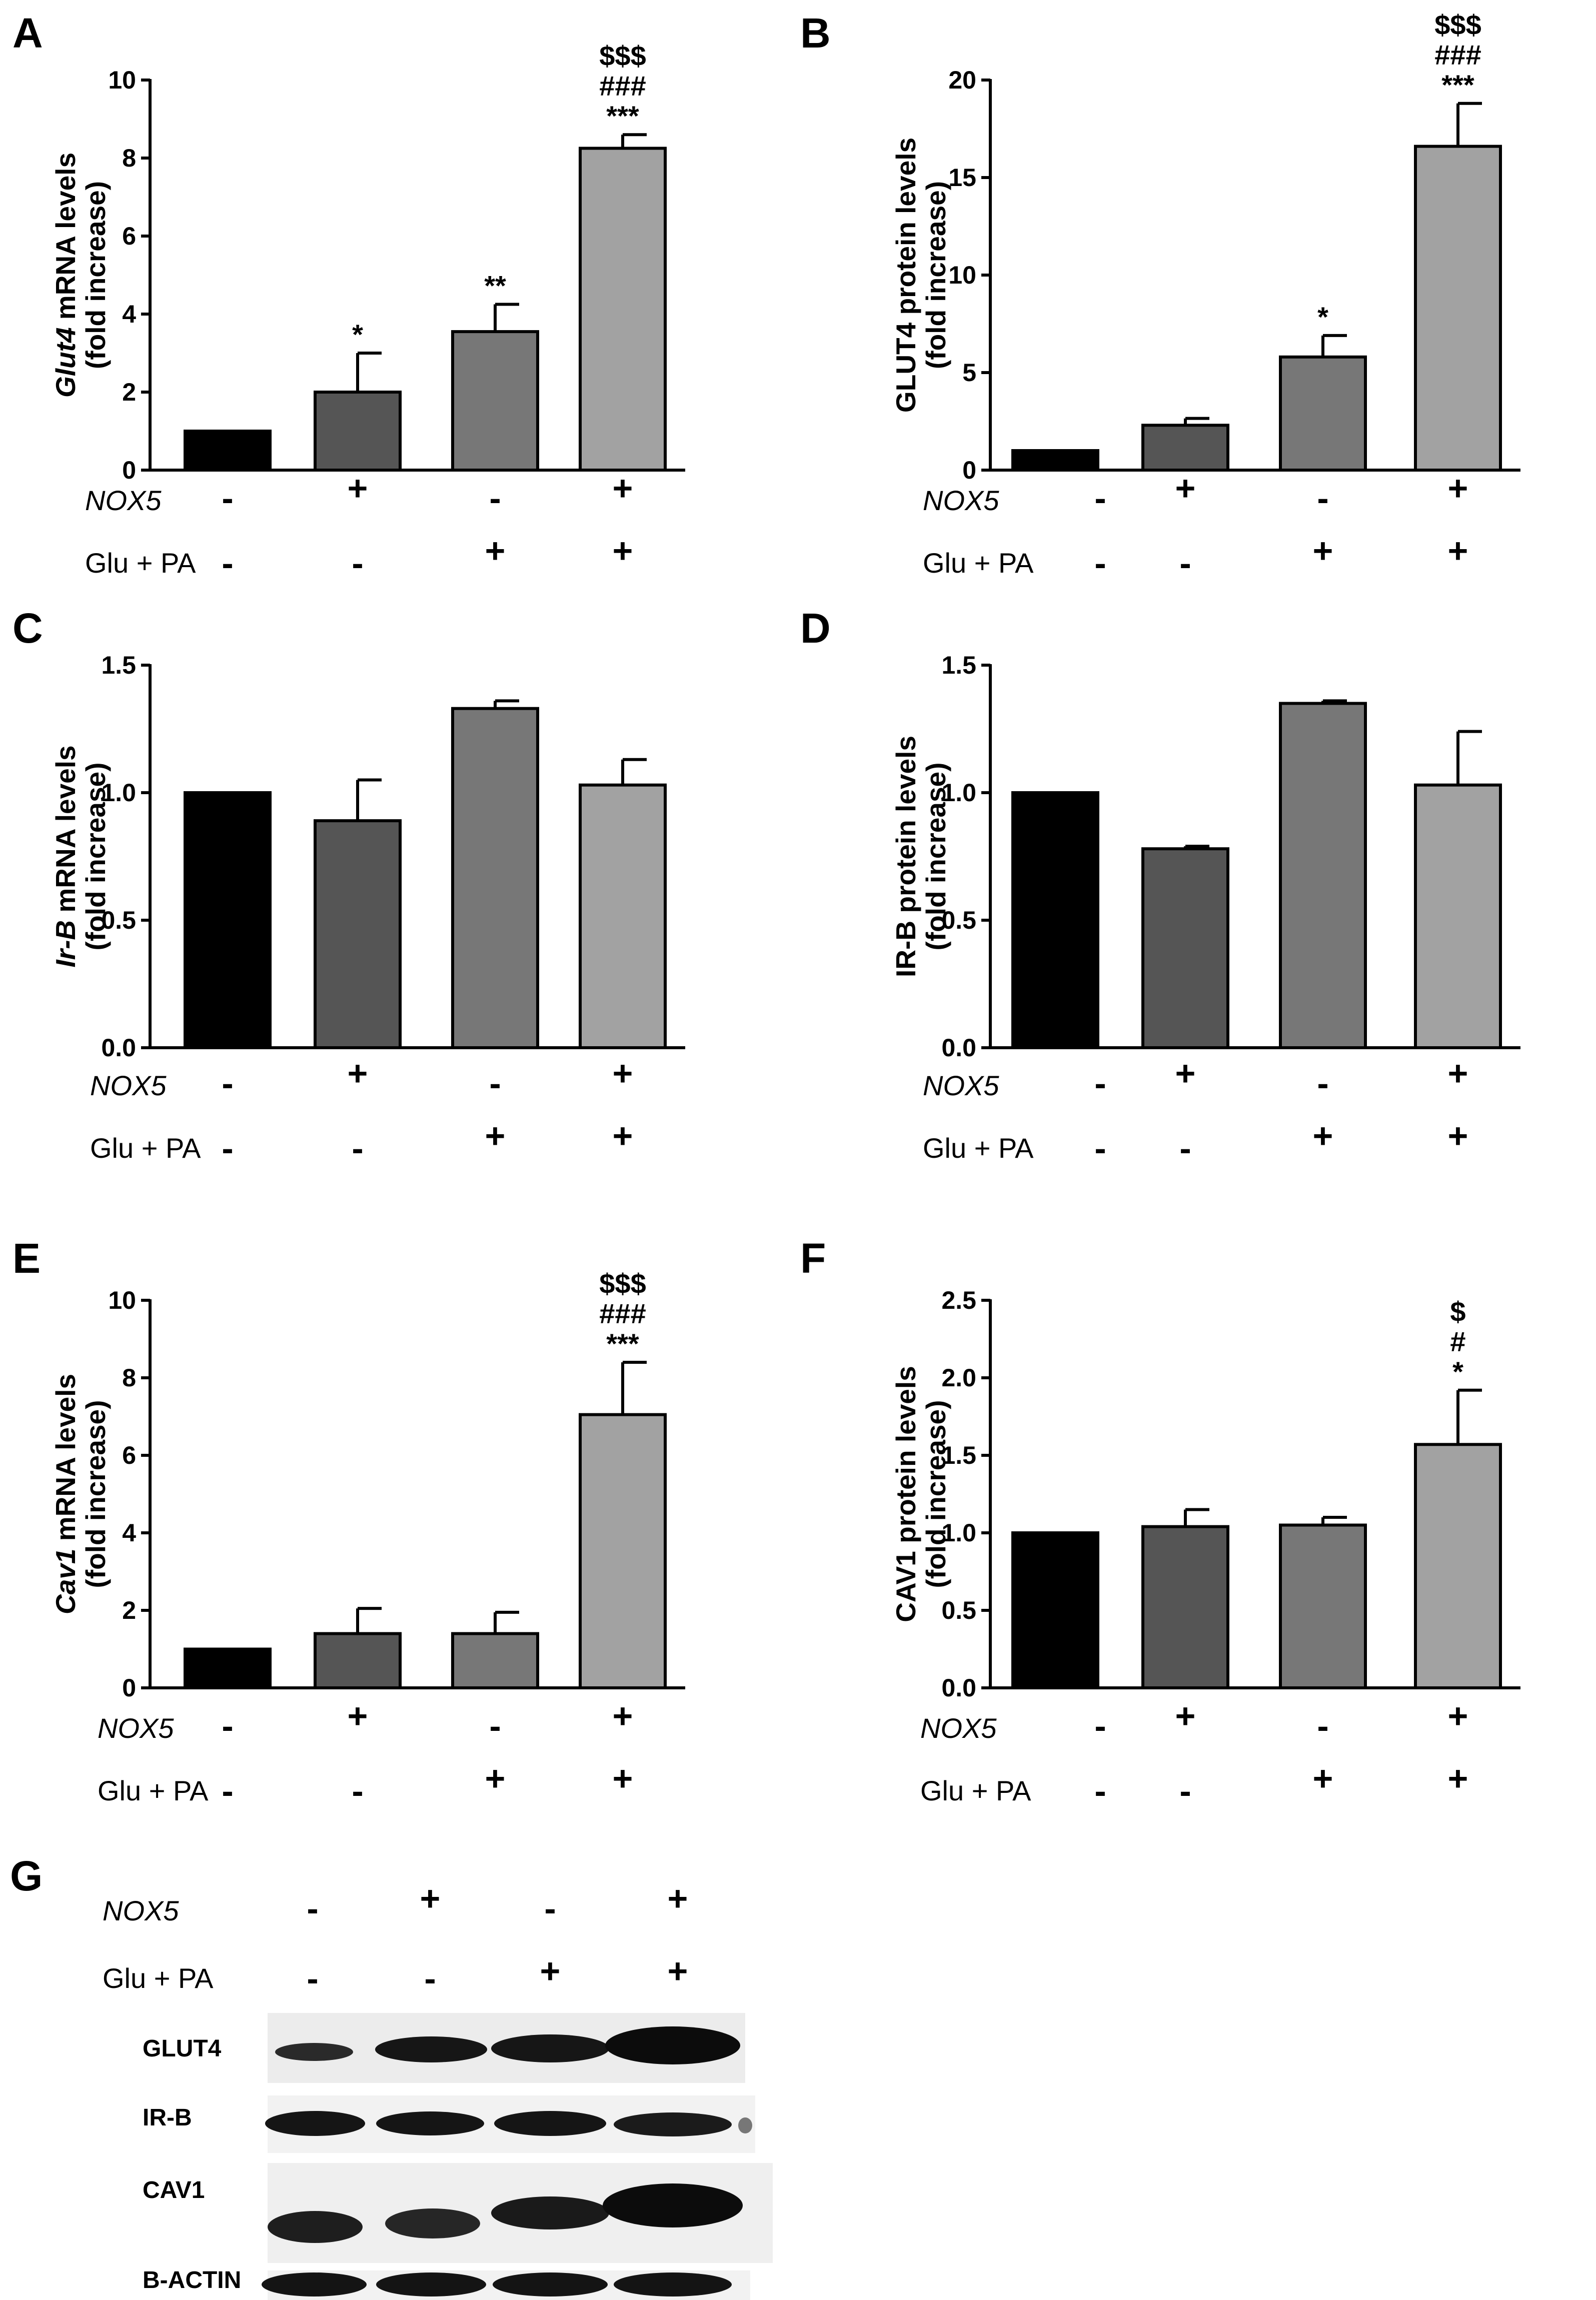 The width and height of the screenshot is (1596, 2300). I want to click on panel-letter: B, so click(815, 33).